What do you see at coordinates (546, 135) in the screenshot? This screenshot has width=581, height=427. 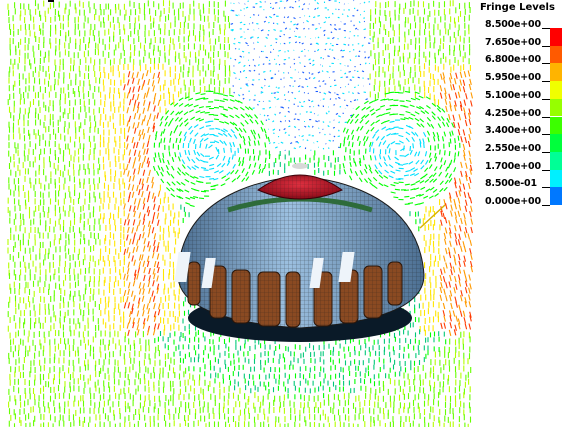 I see `legend-tick` at bounding box center [546, 135].